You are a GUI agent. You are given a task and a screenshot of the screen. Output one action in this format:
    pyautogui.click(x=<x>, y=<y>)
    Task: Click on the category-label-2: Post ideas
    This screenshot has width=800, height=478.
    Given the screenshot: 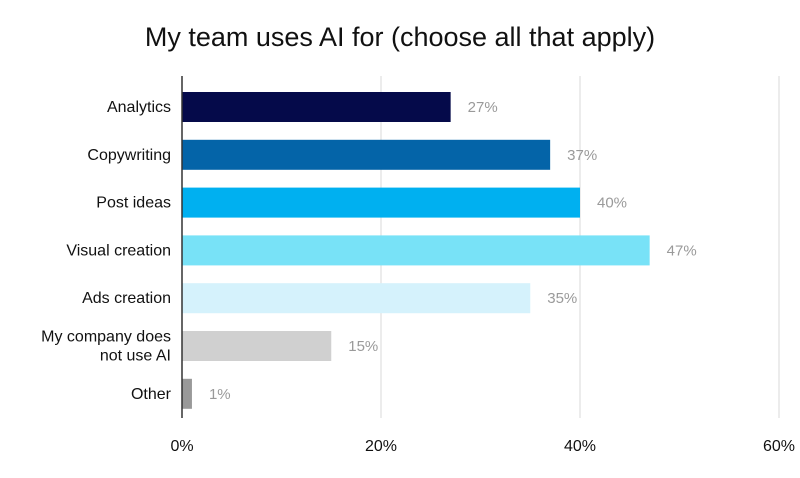 What is the action you would take?
    pyautogui.click(x=133, y=203)
    